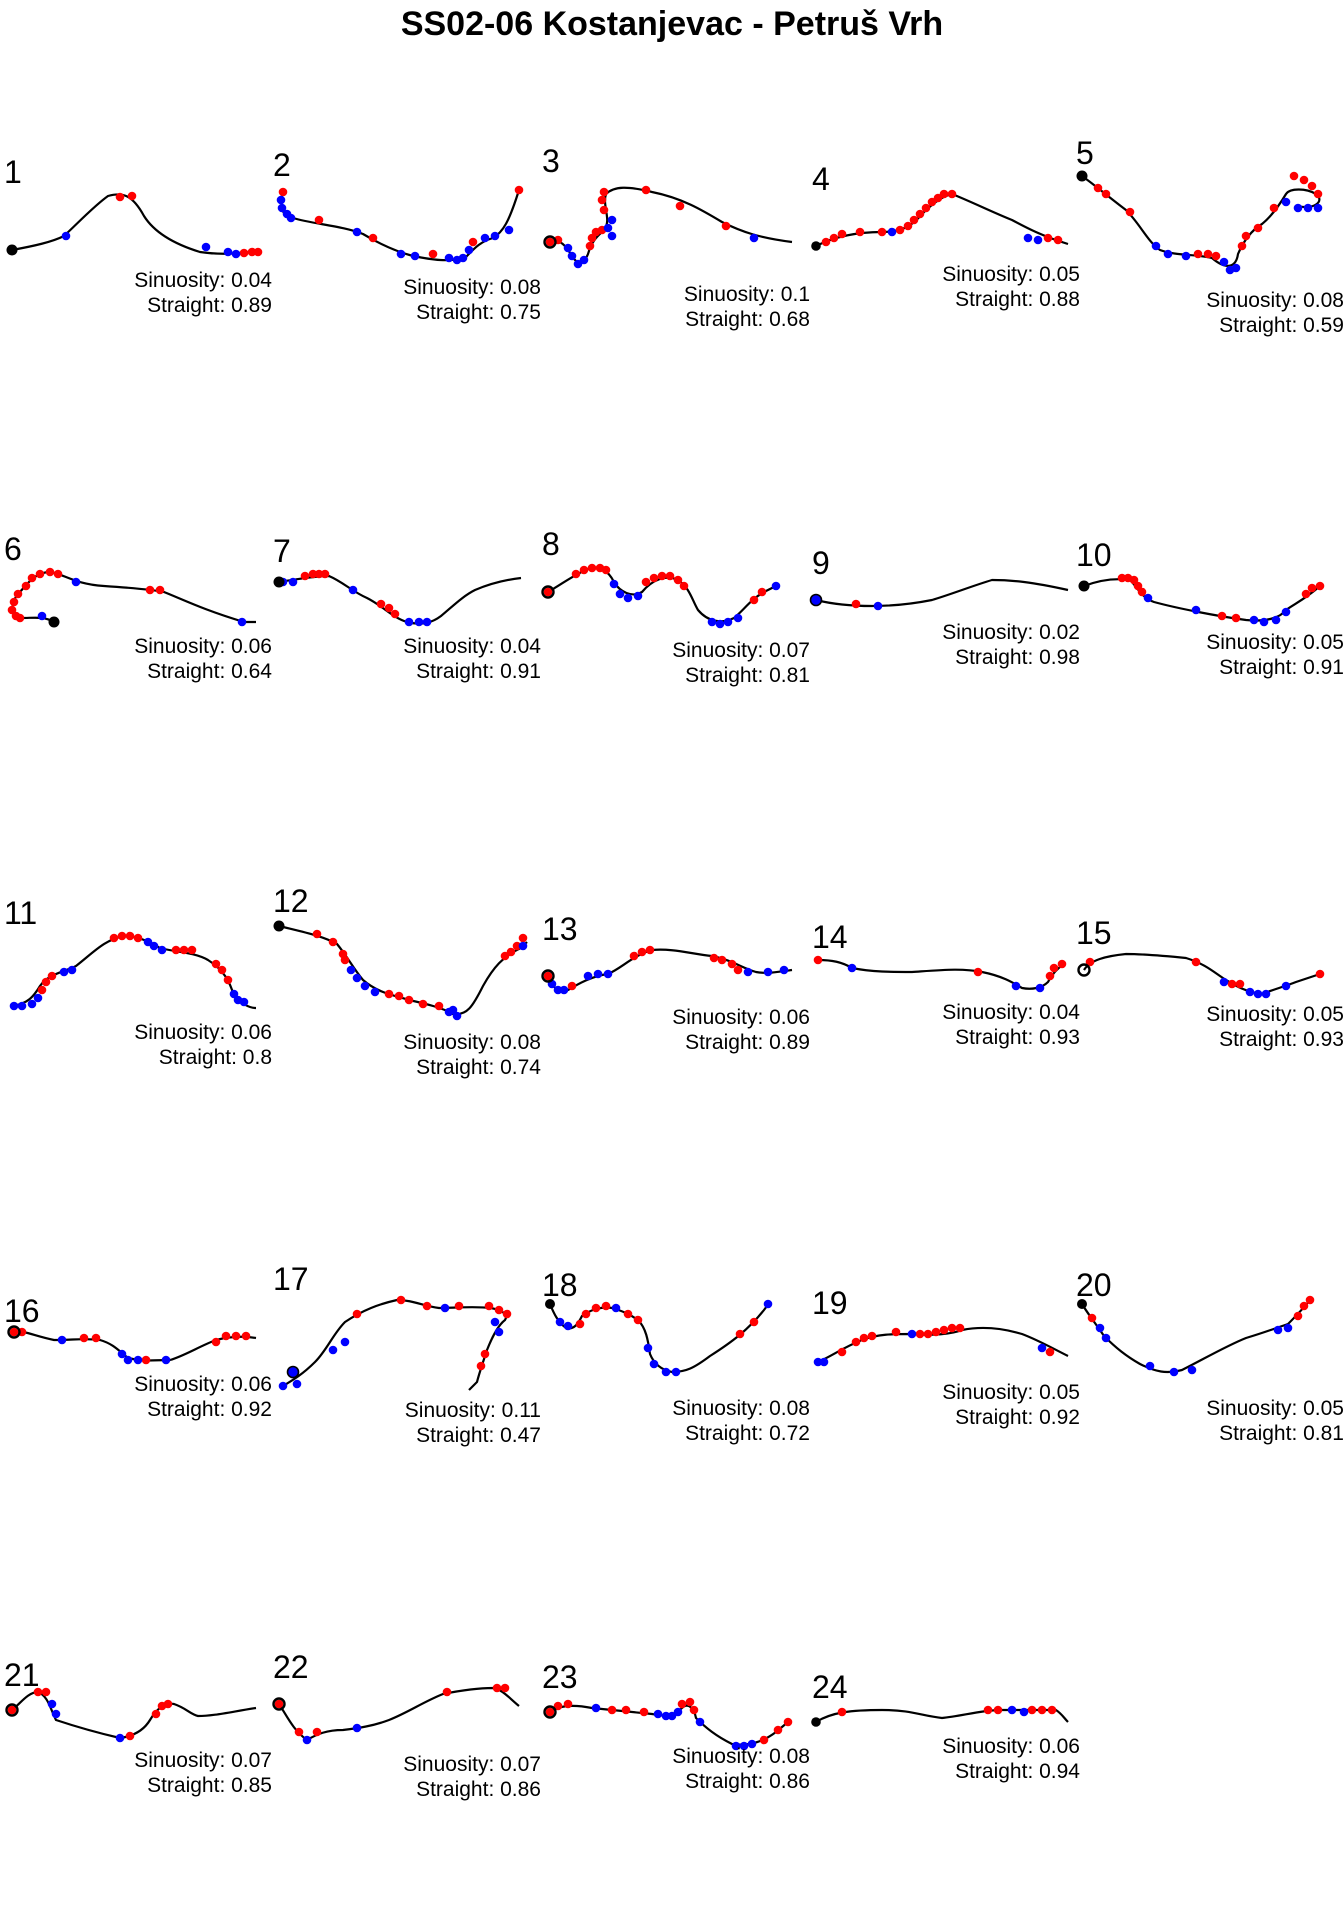 This screenshot has width=1344, height=1920. Describe the element at coordinates (944, 645) in the screenshot. I see `panel-9: 9 Sinuosity: 0.02 Straight: 0.98` at that location.